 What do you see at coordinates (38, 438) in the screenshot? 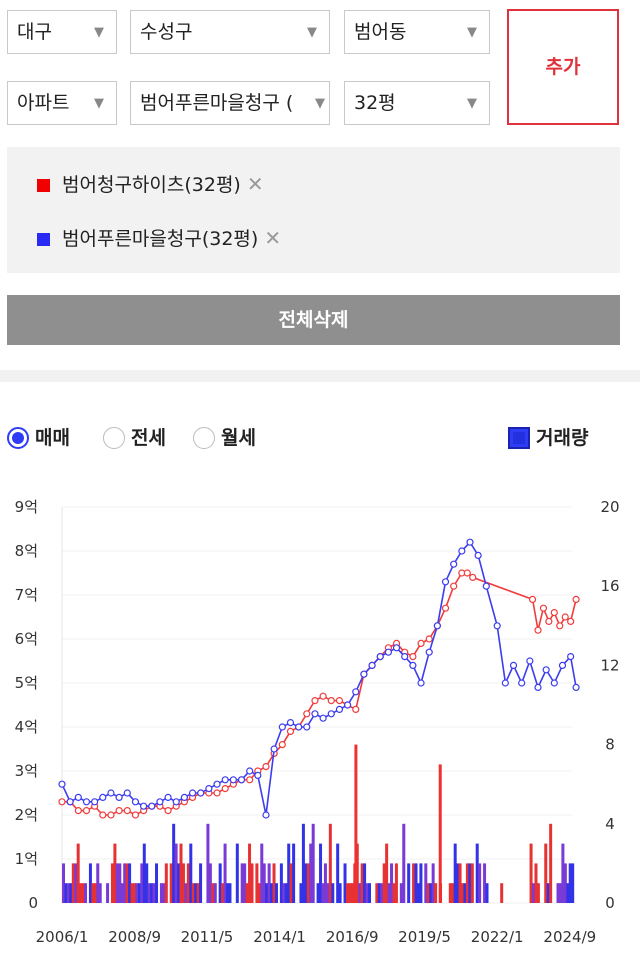
I see `radio-sale: 매매` at bounding box center [38, 438].